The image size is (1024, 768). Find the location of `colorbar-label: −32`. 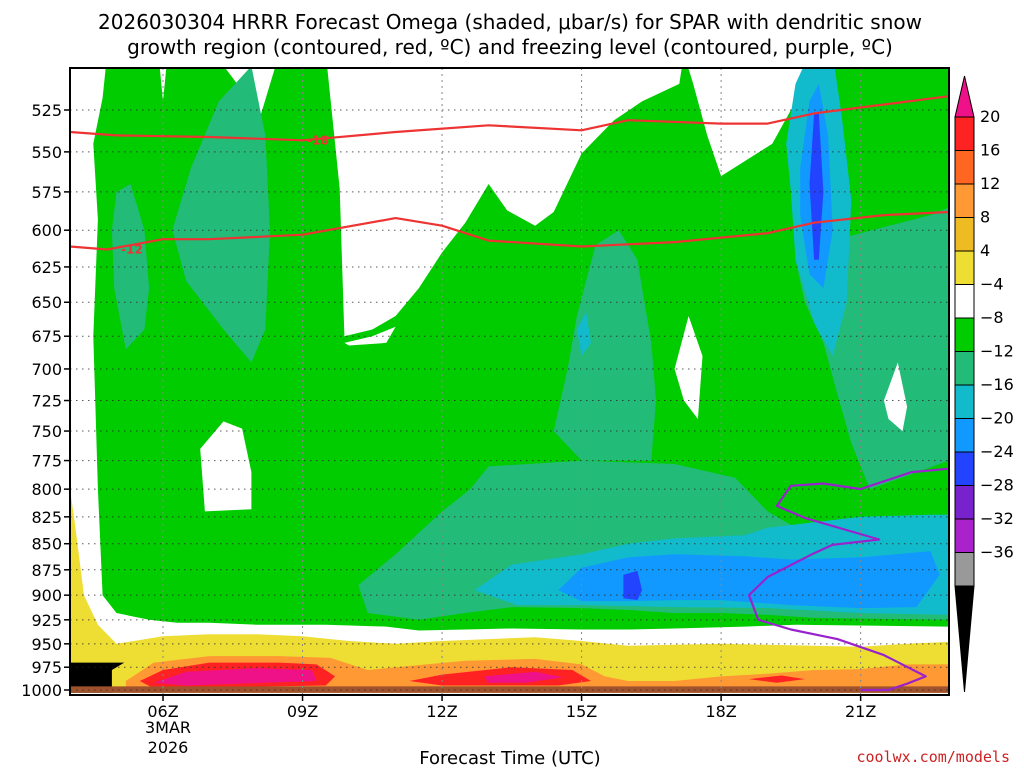

colorbar-label: −32 is located at coordinates (997, 518).